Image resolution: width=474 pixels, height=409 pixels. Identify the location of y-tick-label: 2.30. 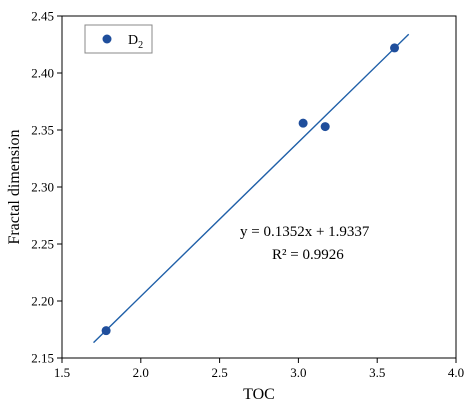
(42, 187).